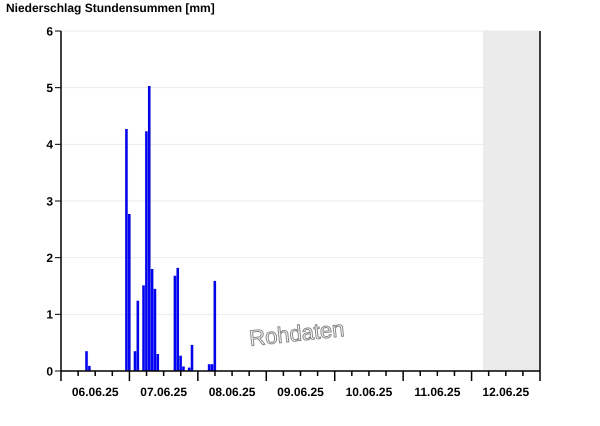 Image resolution: width=600 pixels, height=426 pixels. Describe the element at coordinates (300, 392) in the screenshot. I see `x-tick-label: 09.06.25` at that location.